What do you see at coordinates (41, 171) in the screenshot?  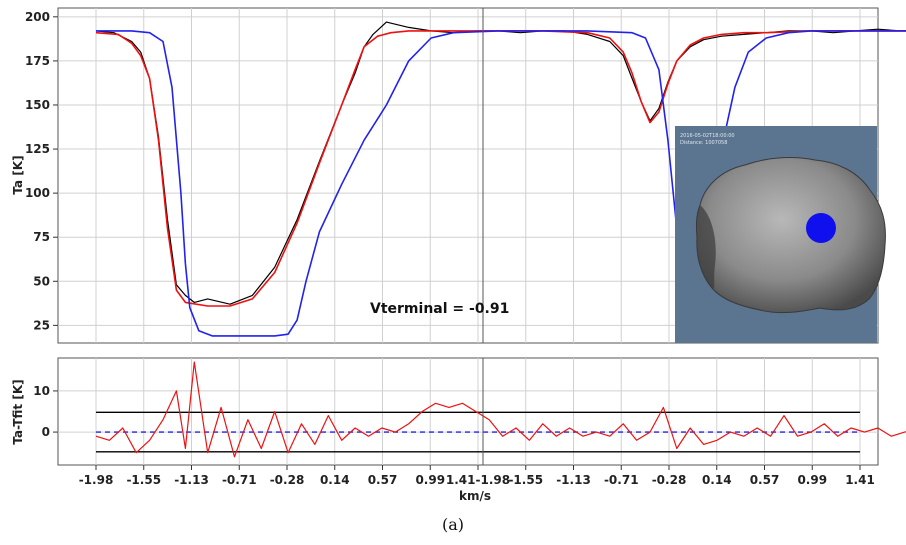 I see `top-yticks: 25 50 75 100 125 150 175 200` at bounding box center [41, 171].